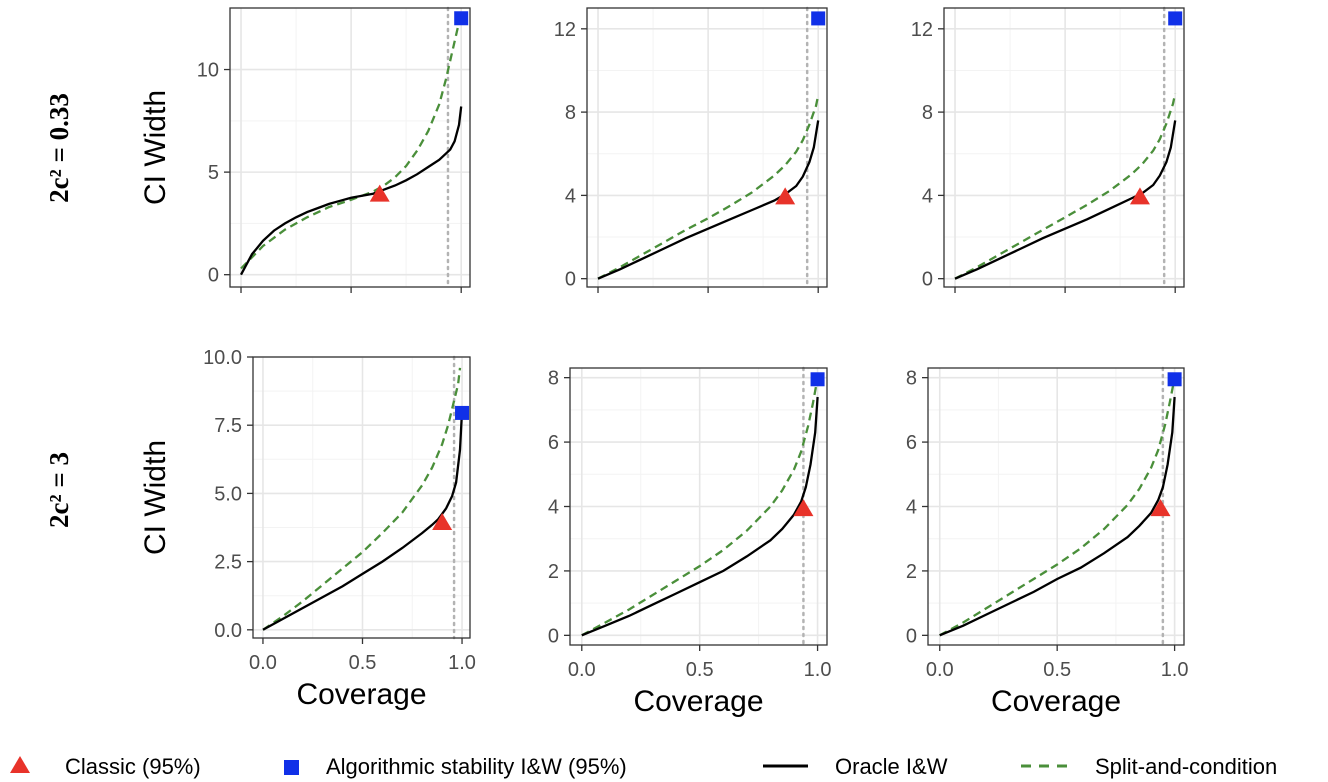 The image size is (1328, 782). I want to click on y-tick-label: 0.0, so click(228, 631).